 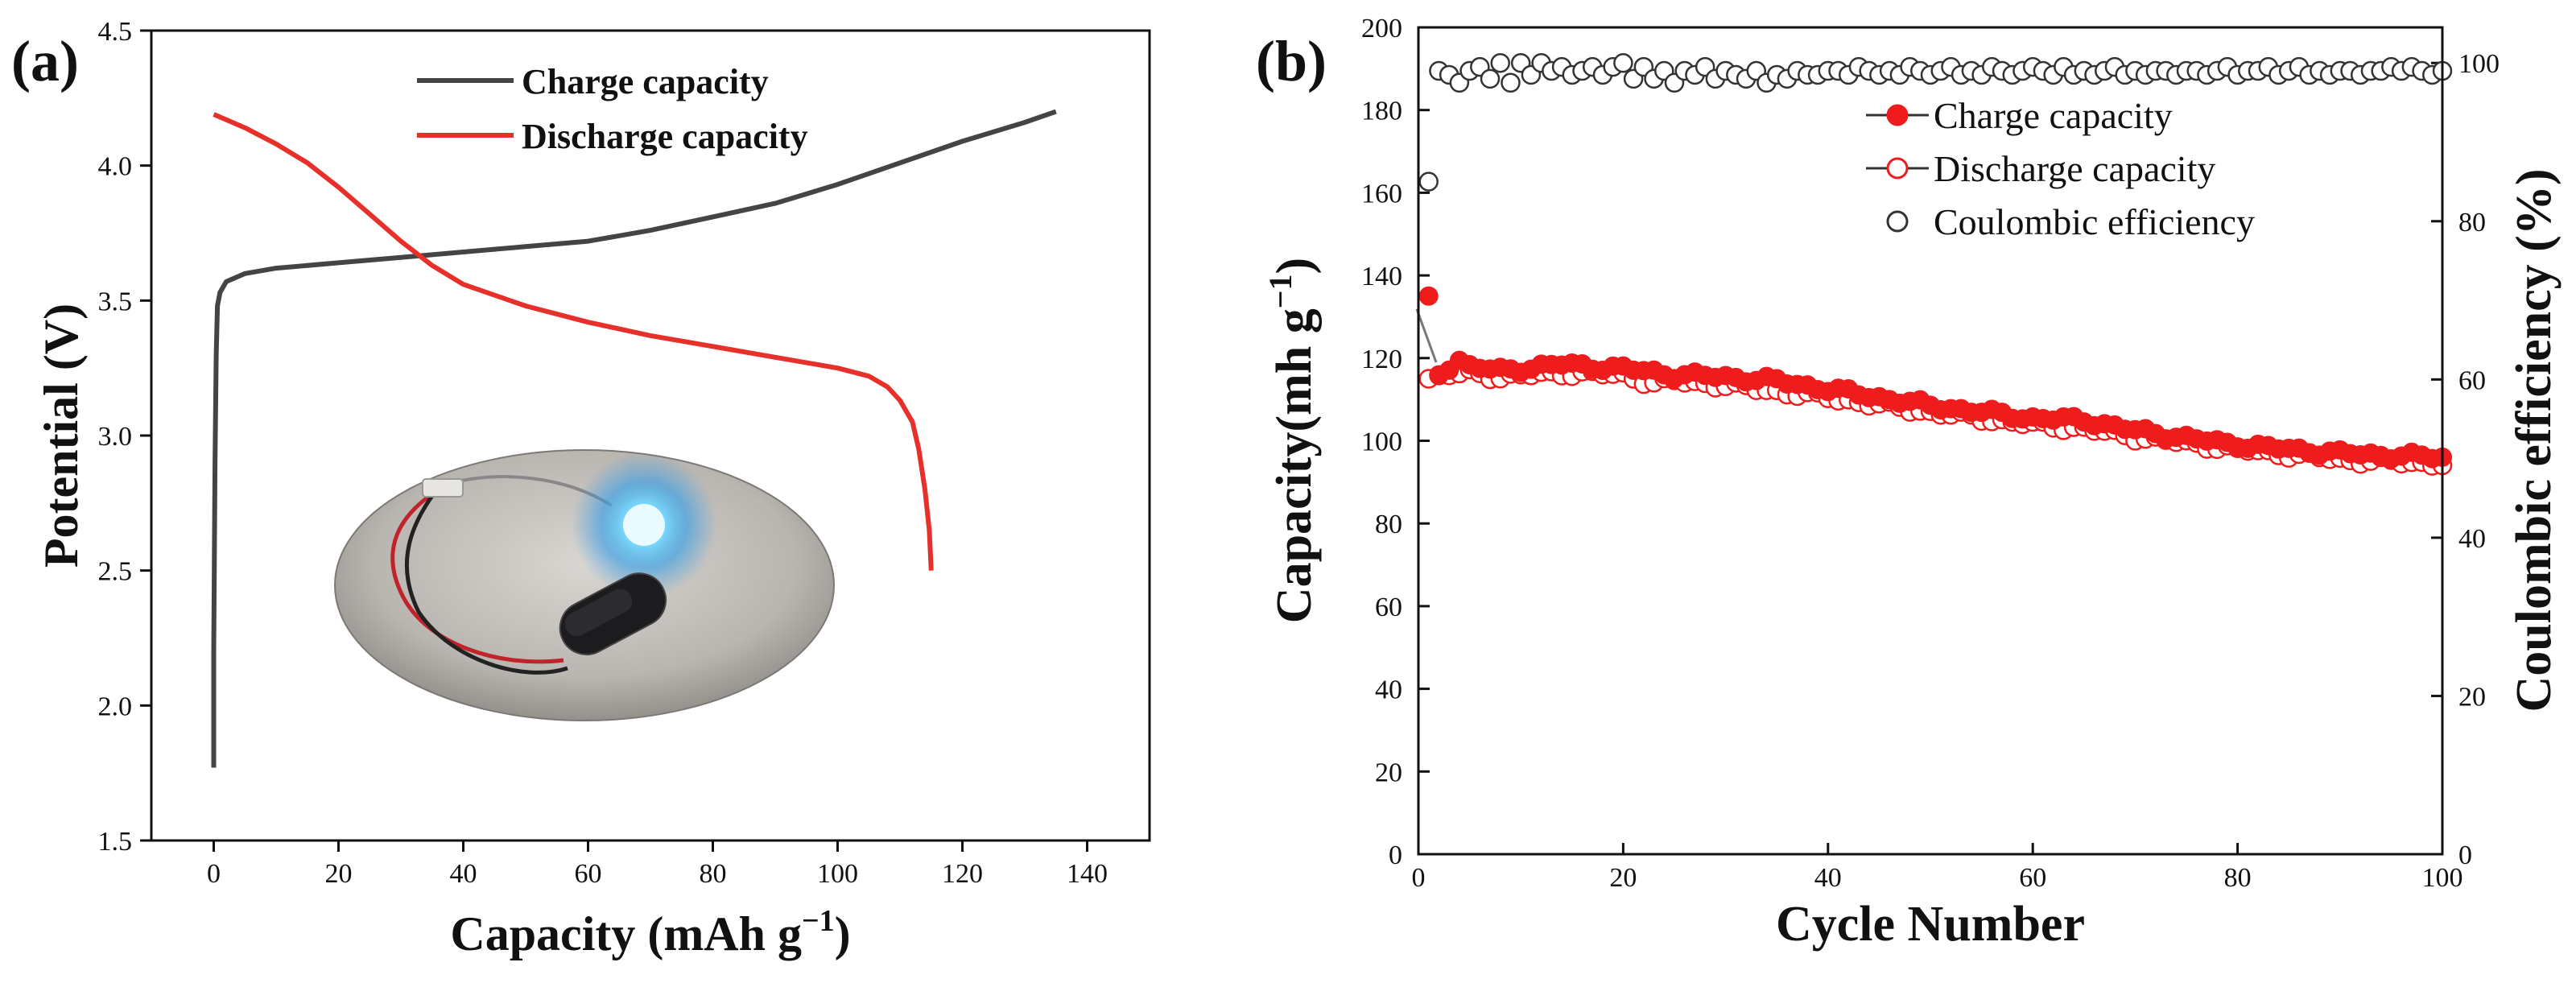 What do you see at coordinates (116, 707) in the screenshot?
I see `panel-a-y-tick-label: 2.0` at bounding box center [116, 707].